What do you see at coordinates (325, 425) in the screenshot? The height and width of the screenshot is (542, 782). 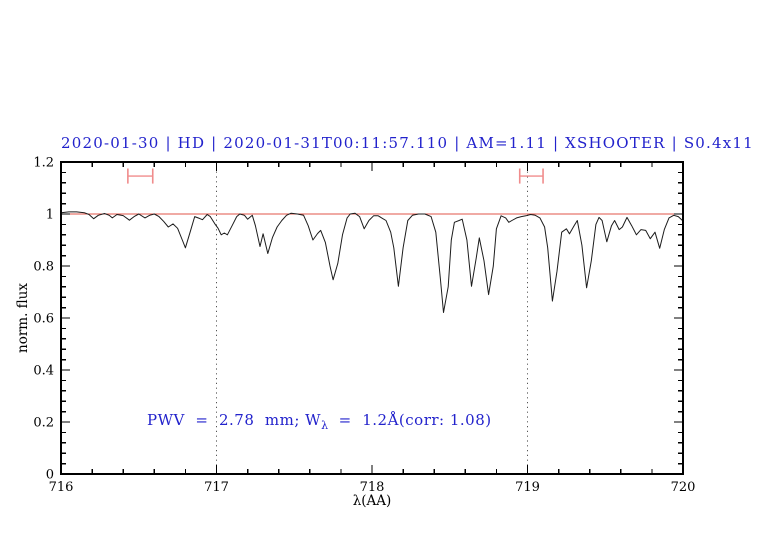 I see `lambda-subscript: λ` at bounding box center [325, 425].